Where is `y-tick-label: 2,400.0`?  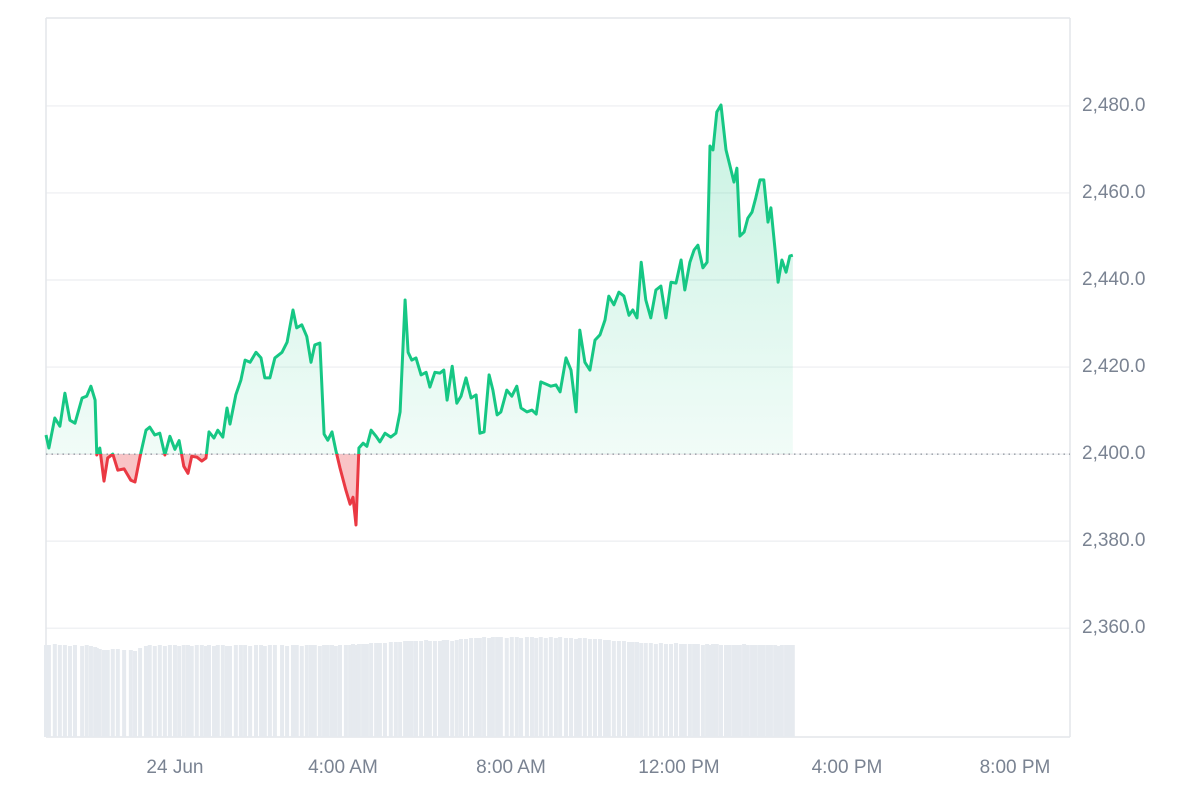 y-tick-label: 2,400.0 is located at coordinates (1113, 453).